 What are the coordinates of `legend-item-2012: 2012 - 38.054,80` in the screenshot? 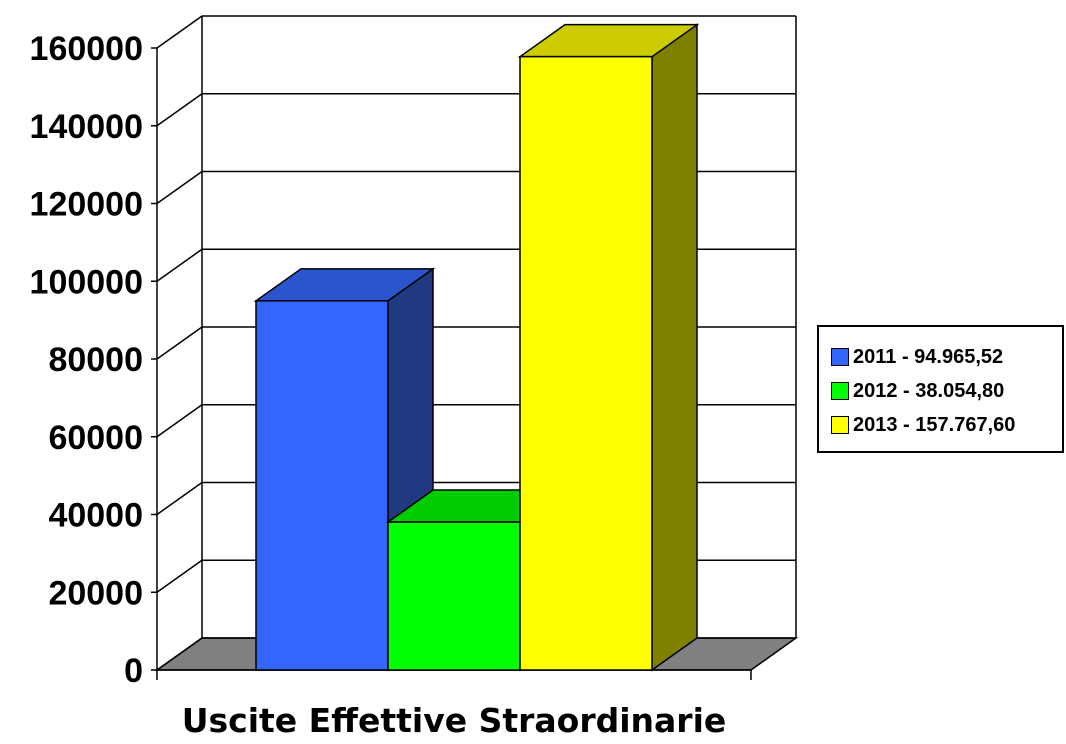 It's located at (946, 391).